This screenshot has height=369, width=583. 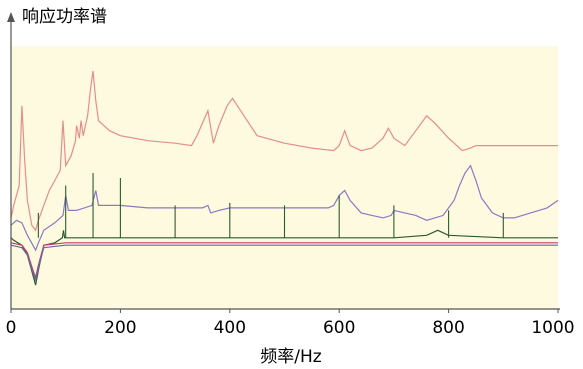 I want to click on x-tick-label: 200, so click(x=120, y=328).